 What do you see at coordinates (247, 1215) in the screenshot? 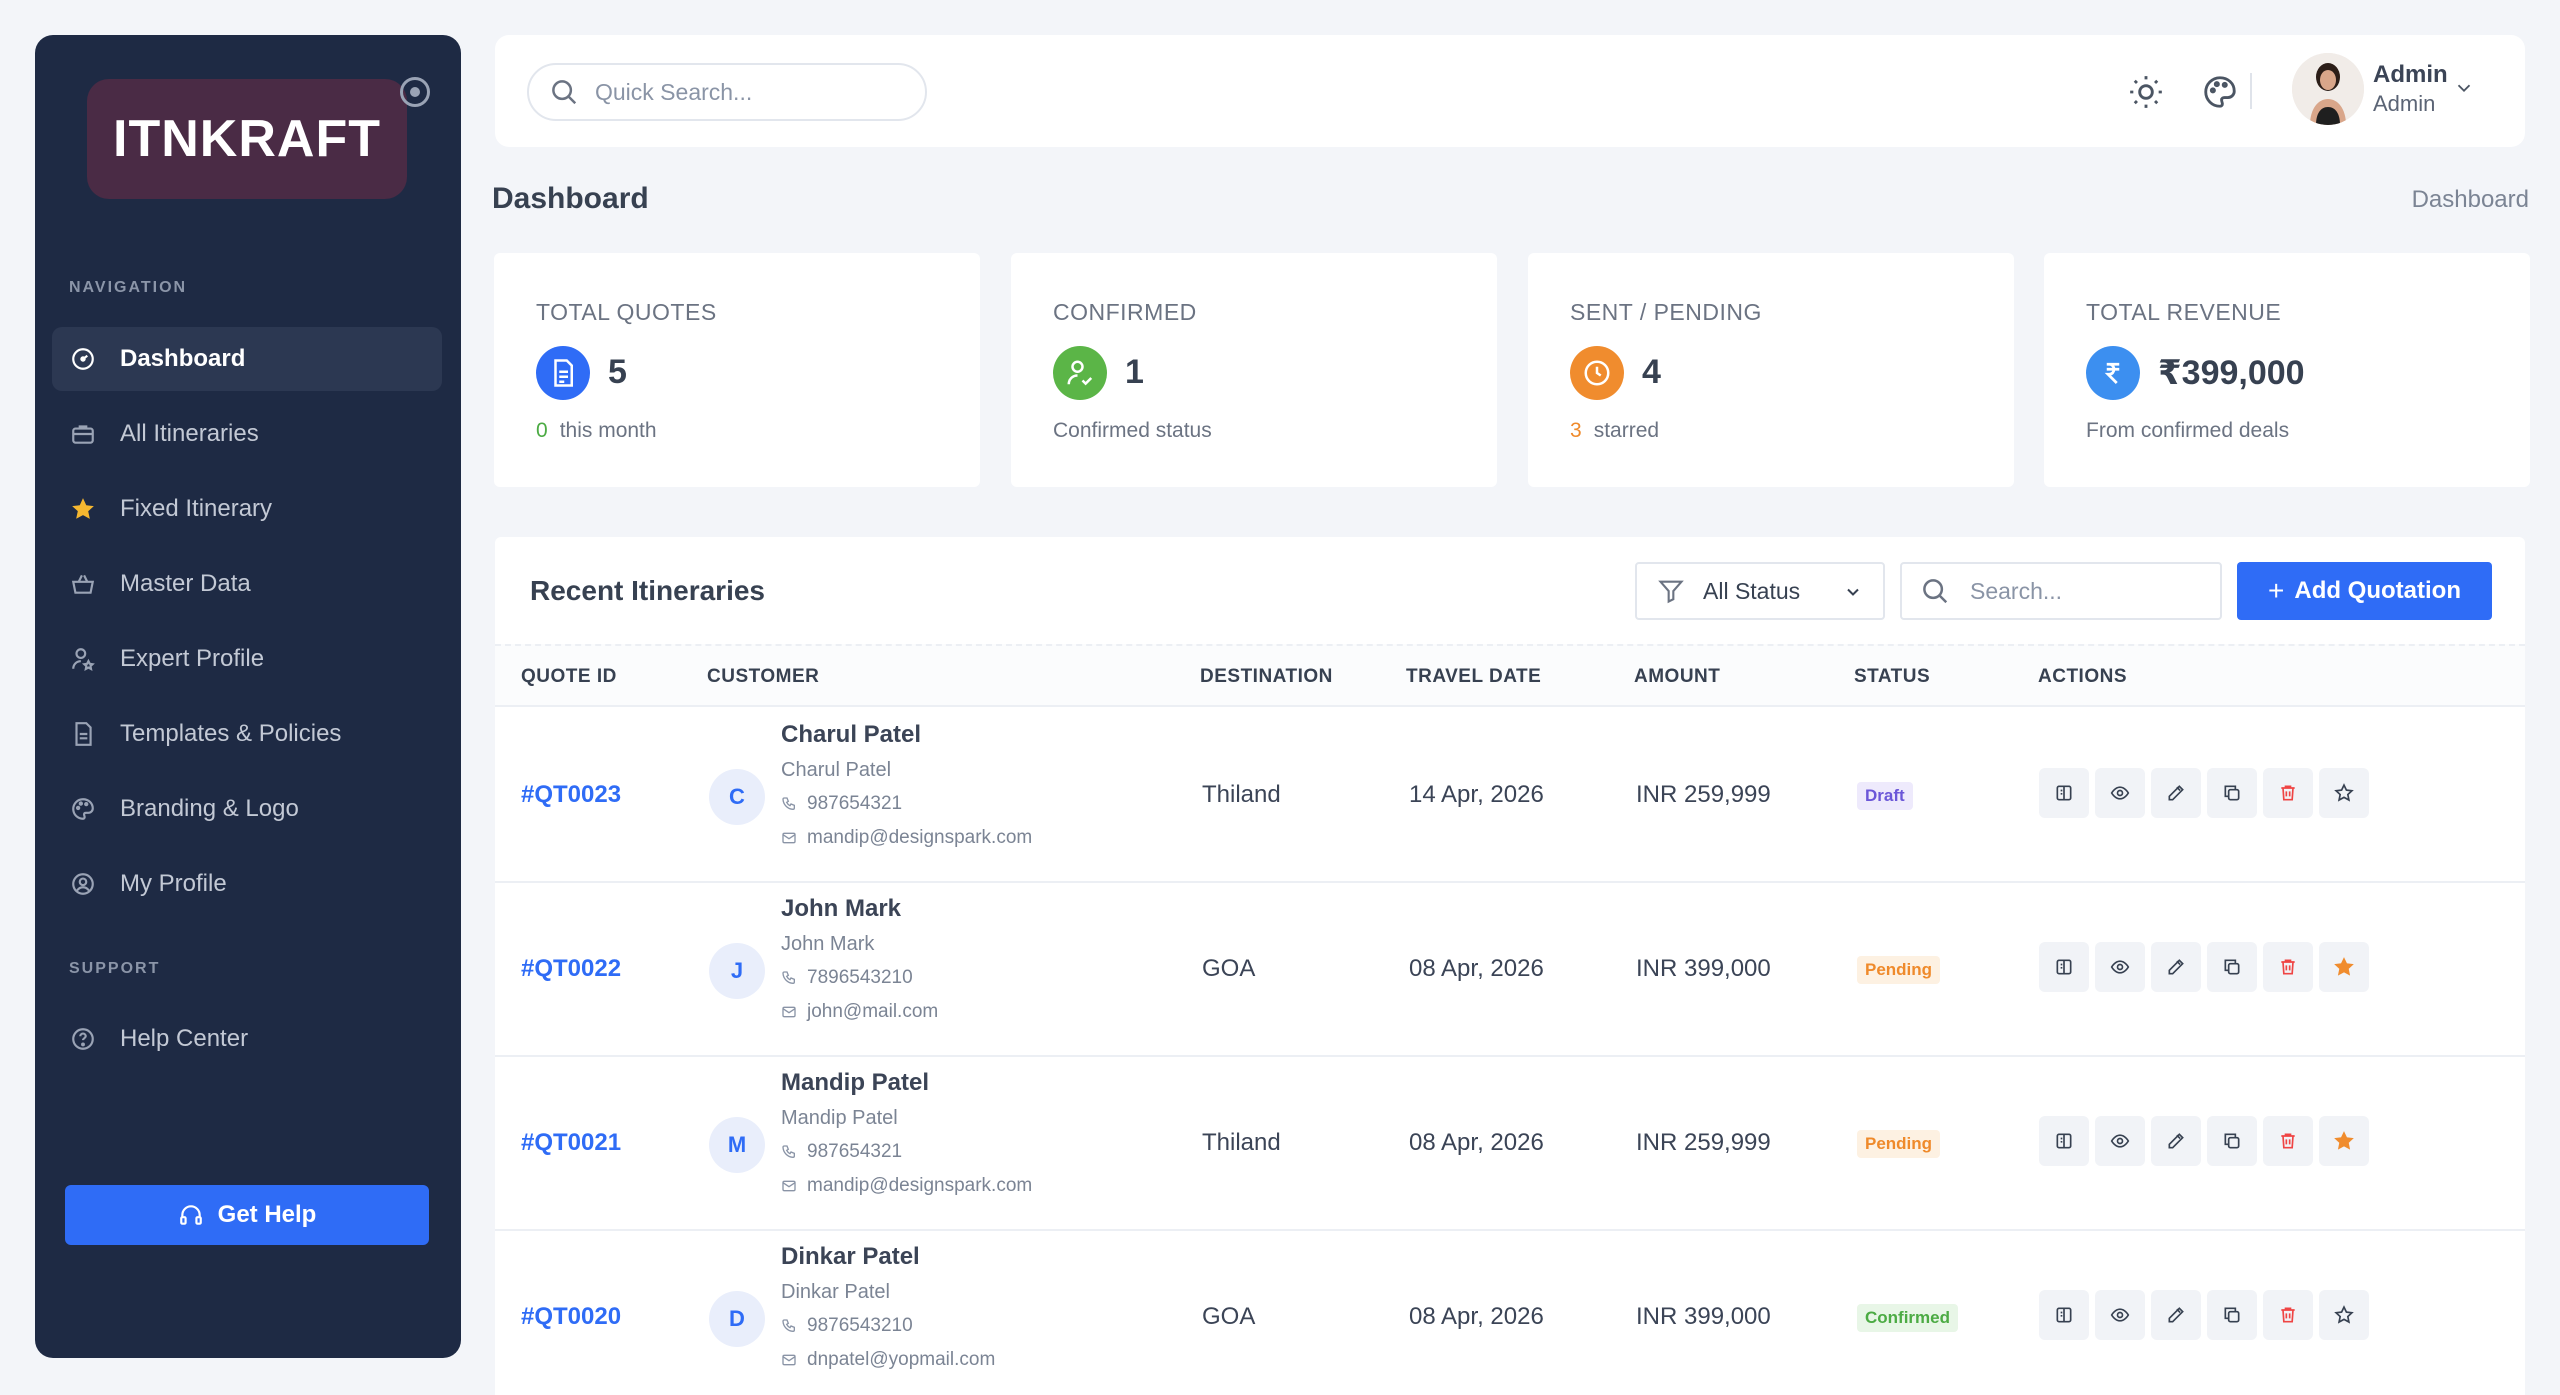
I see `get-help-button: Get Help` at bounding box center [247, 1215].